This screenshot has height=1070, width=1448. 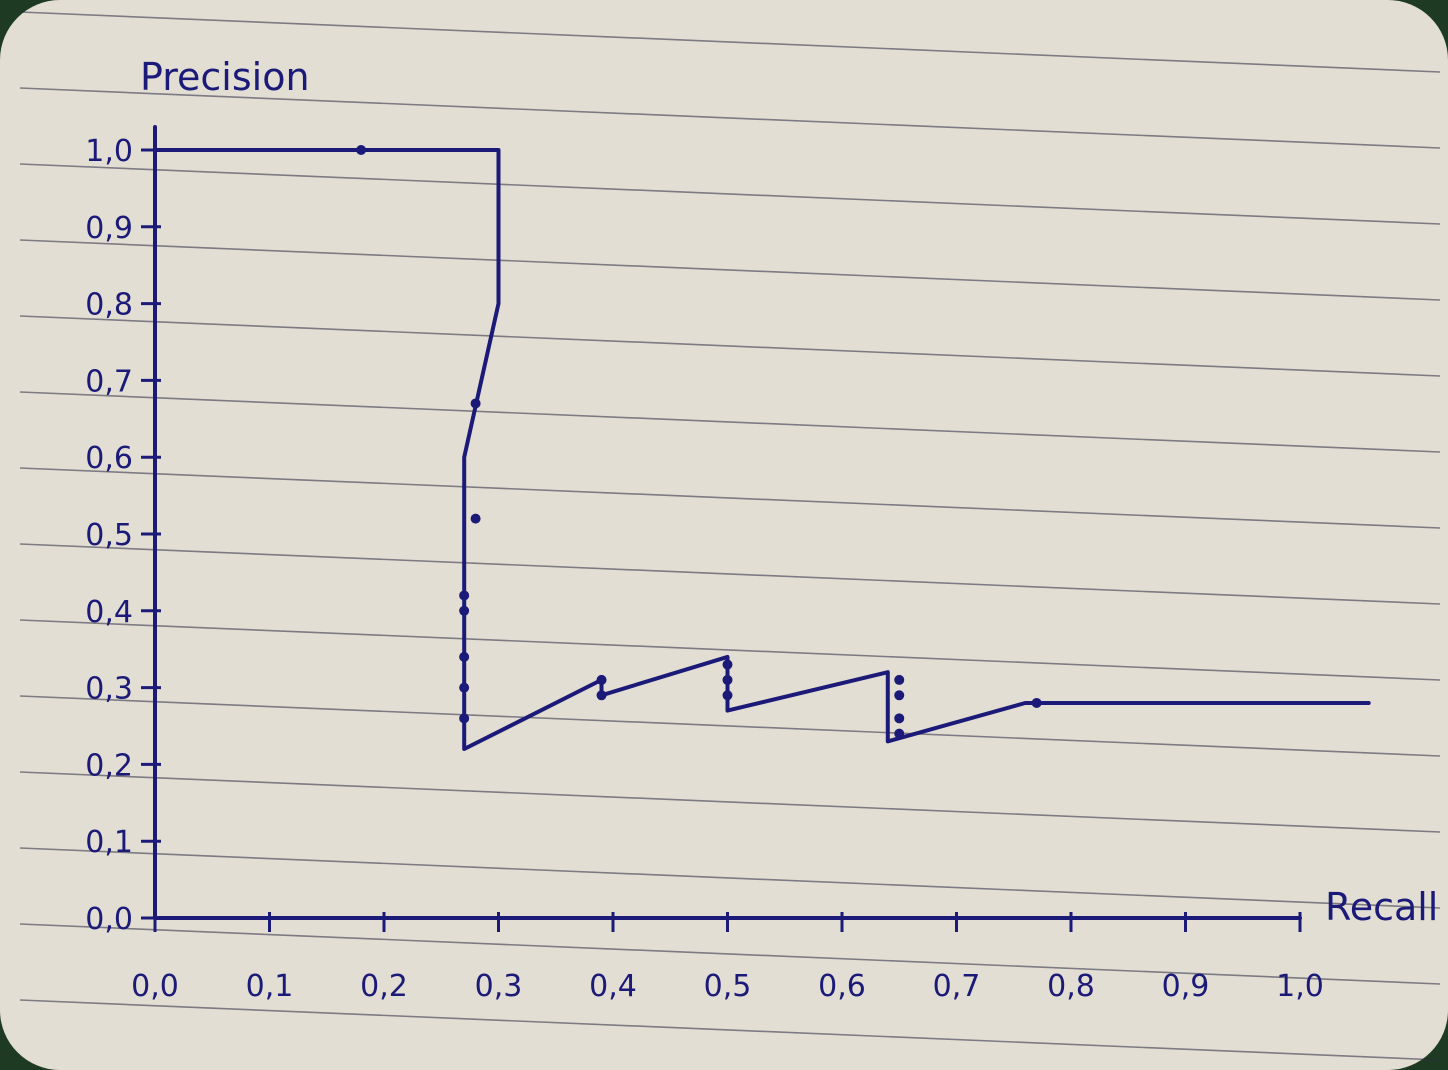 I want to click on y-tick-label: 0,6, so click(x=109, y=458).